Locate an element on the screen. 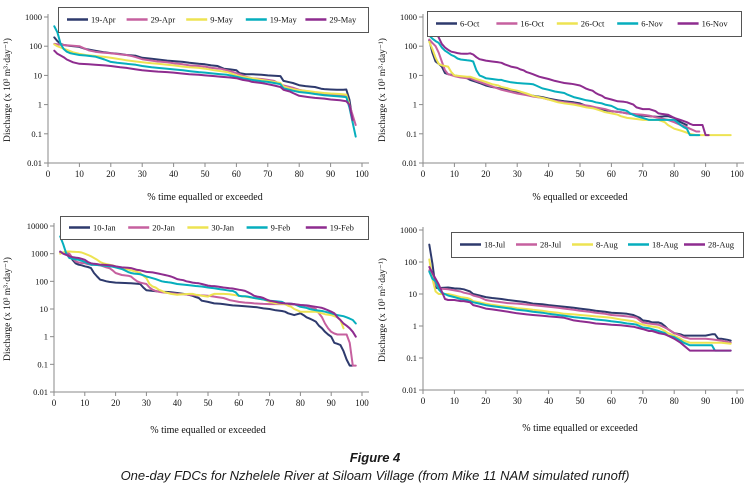  legend-item-29-Apr: 29-Apr is located at coordinates (151, 20).